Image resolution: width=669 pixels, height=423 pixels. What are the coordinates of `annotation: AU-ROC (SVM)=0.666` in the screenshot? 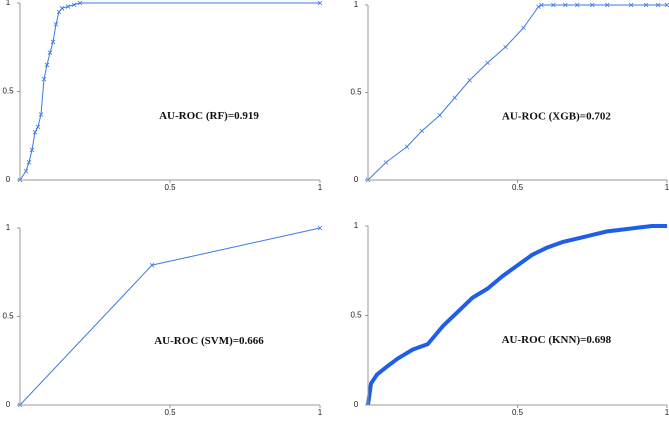 It's located at (209, 341).